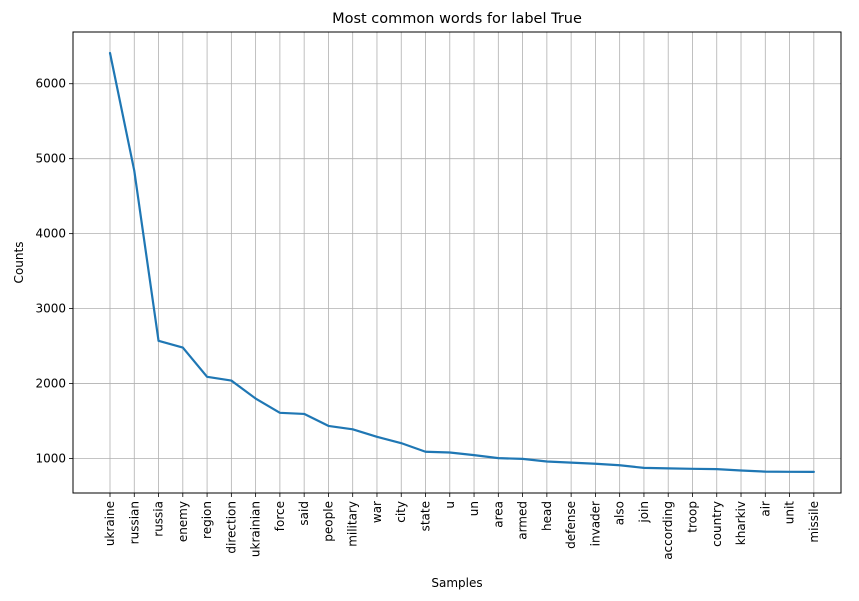 The height and width of the screenshot is (601, 859). What do you see at coordinates (328, 521) in the screenshot?
I see `x-tick-label: people` at bounding box center [328, 521].